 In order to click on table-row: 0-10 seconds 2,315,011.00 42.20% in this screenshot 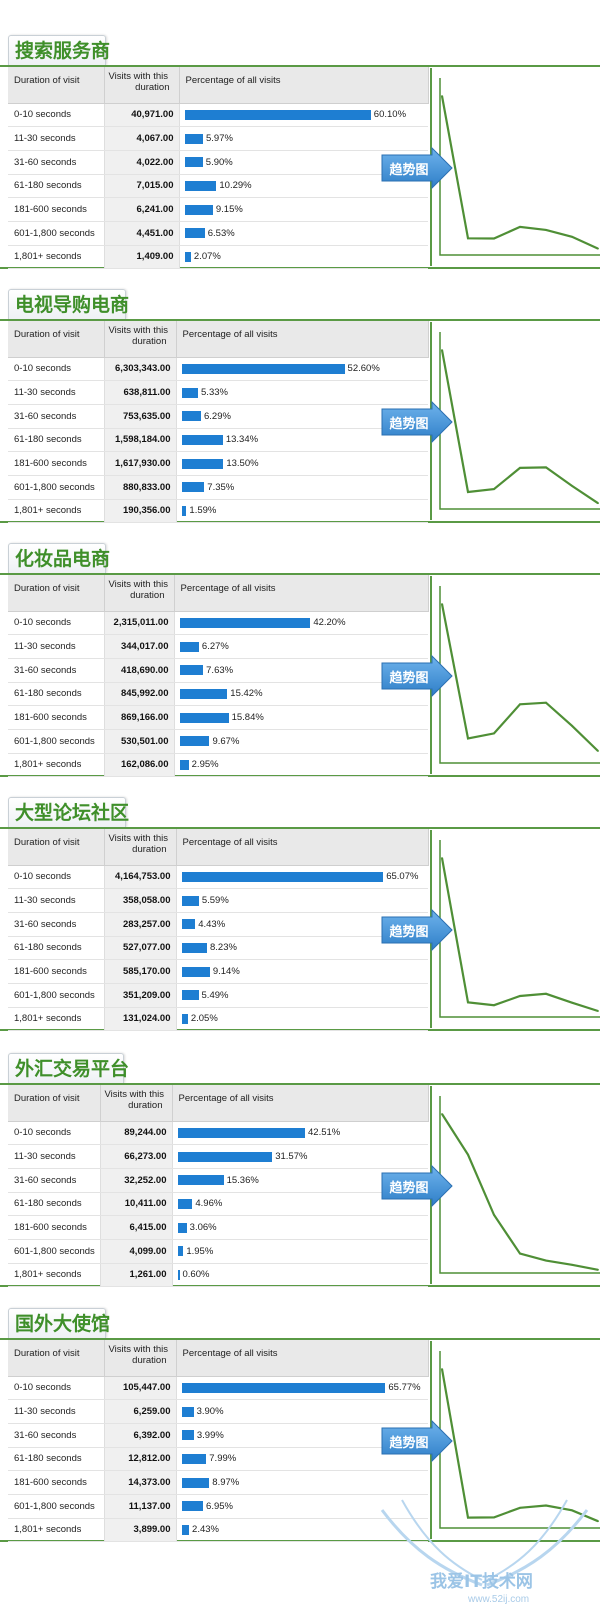, I will do `click(218, 623)`.